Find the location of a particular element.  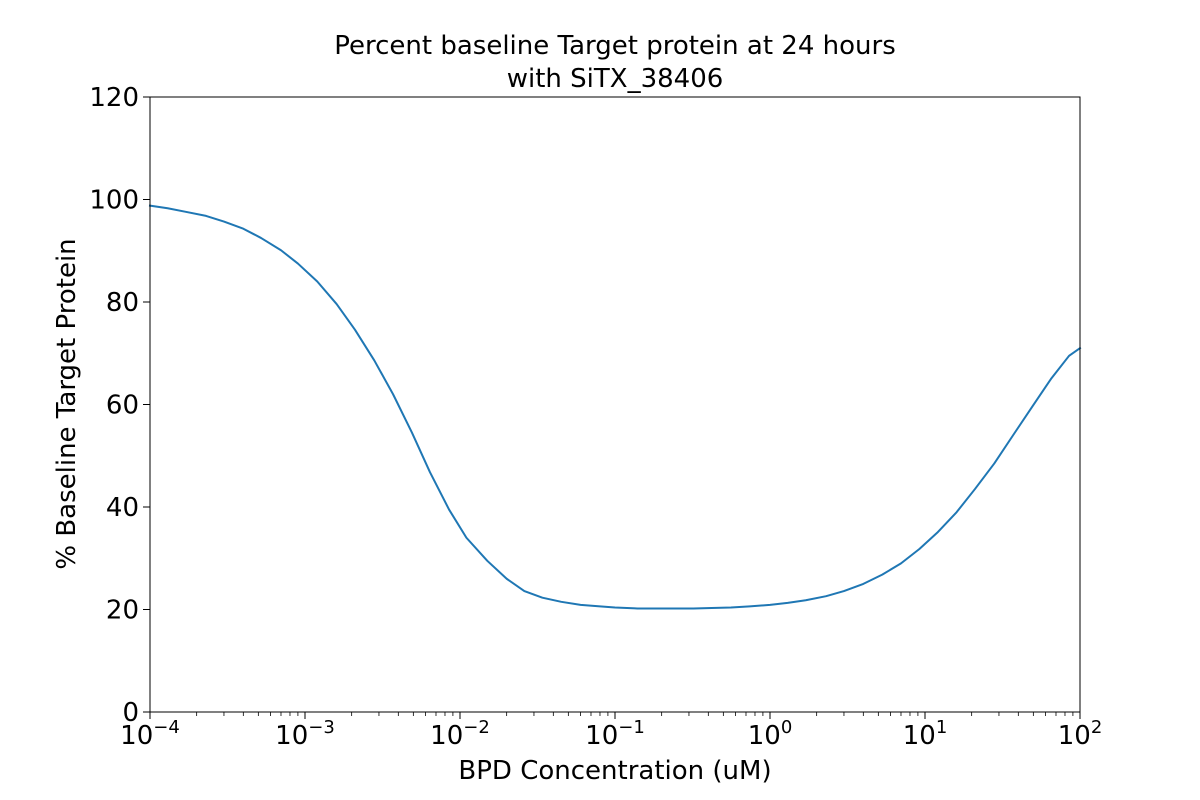

x-tick-label: 10⁻¹ is located at coordinates (615, 734).